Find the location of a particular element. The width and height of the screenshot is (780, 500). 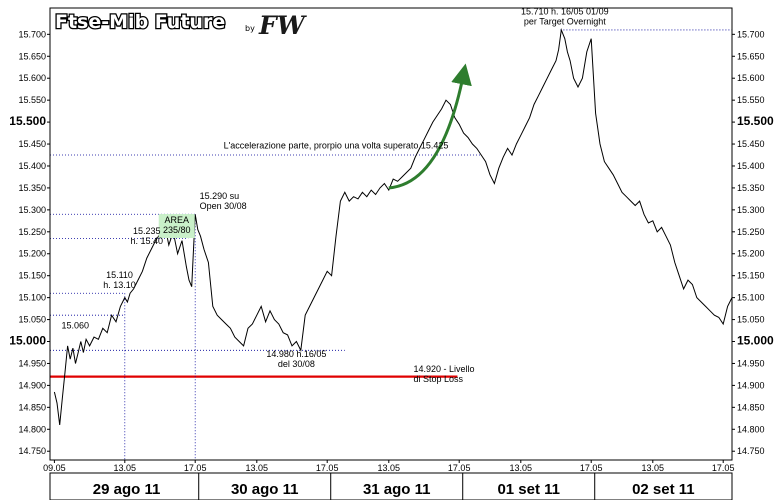

chart-title-logo: FW is located at coordinates (283, 25).